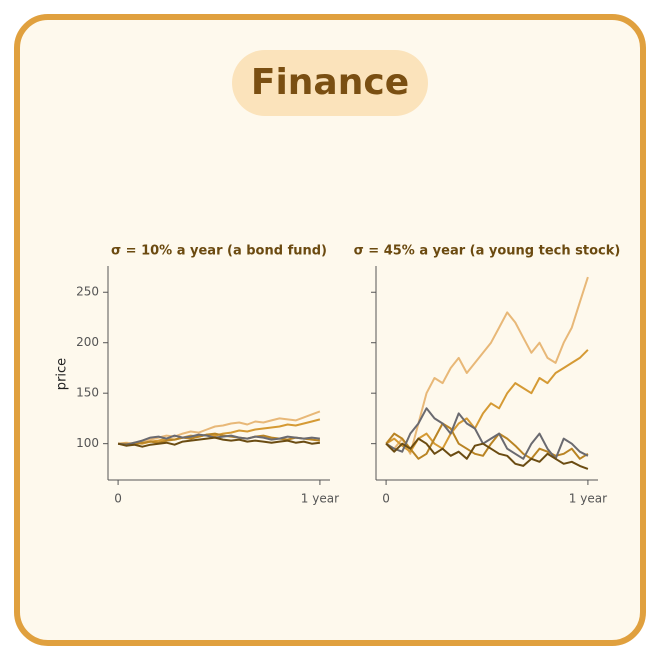  What do you see at coordinates (87, 443) in the screenshot?
I see `y-tick-label: 100` at bounding box center [87, 443].